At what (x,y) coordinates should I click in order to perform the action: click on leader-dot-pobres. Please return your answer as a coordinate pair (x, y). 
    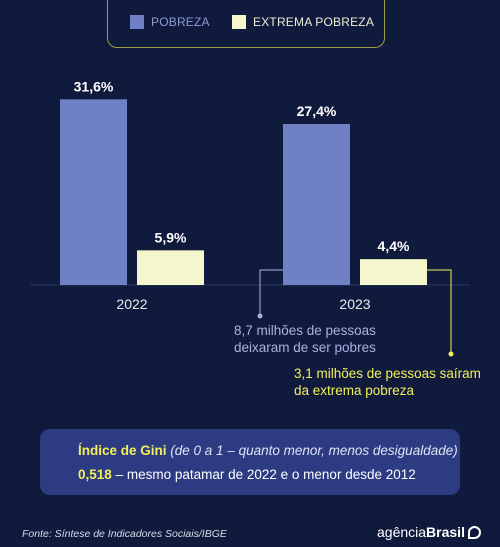
    Looking at the image, I should click on (260, 316).